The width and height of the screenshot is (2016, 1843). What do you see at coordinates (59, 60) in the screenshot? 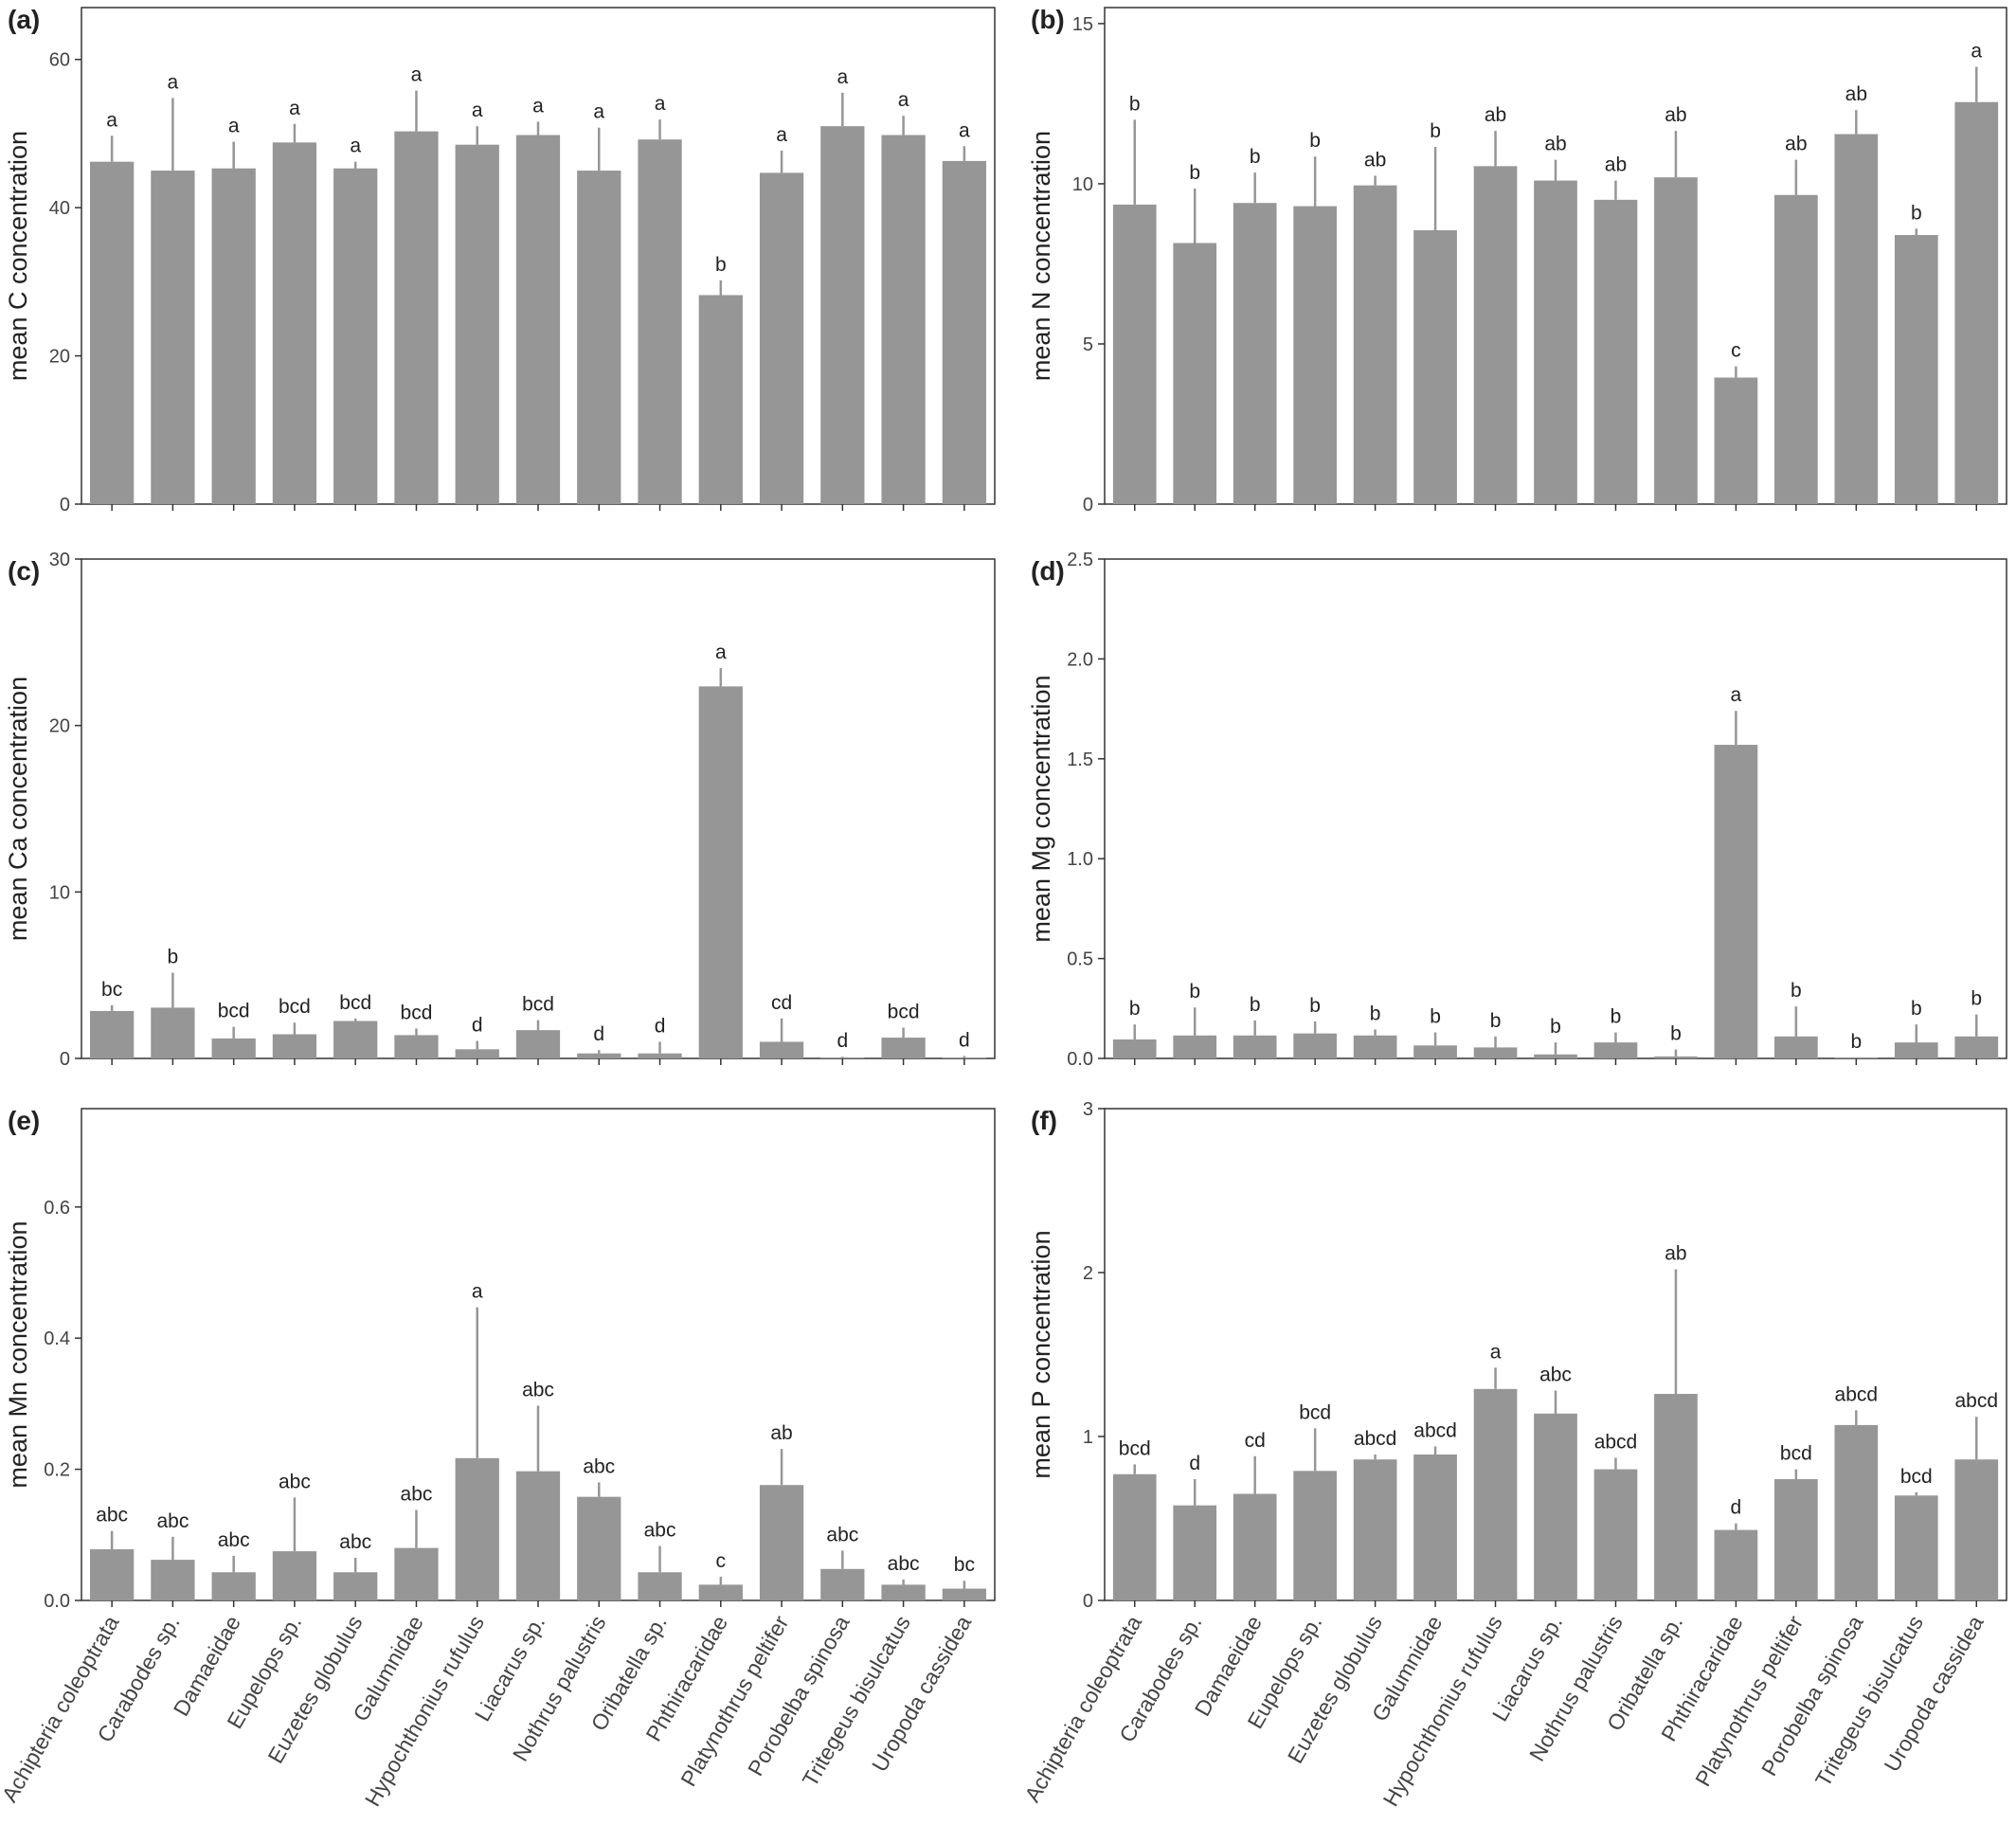
I see `y-tick-label: 60` at bounding box center [59, 60].